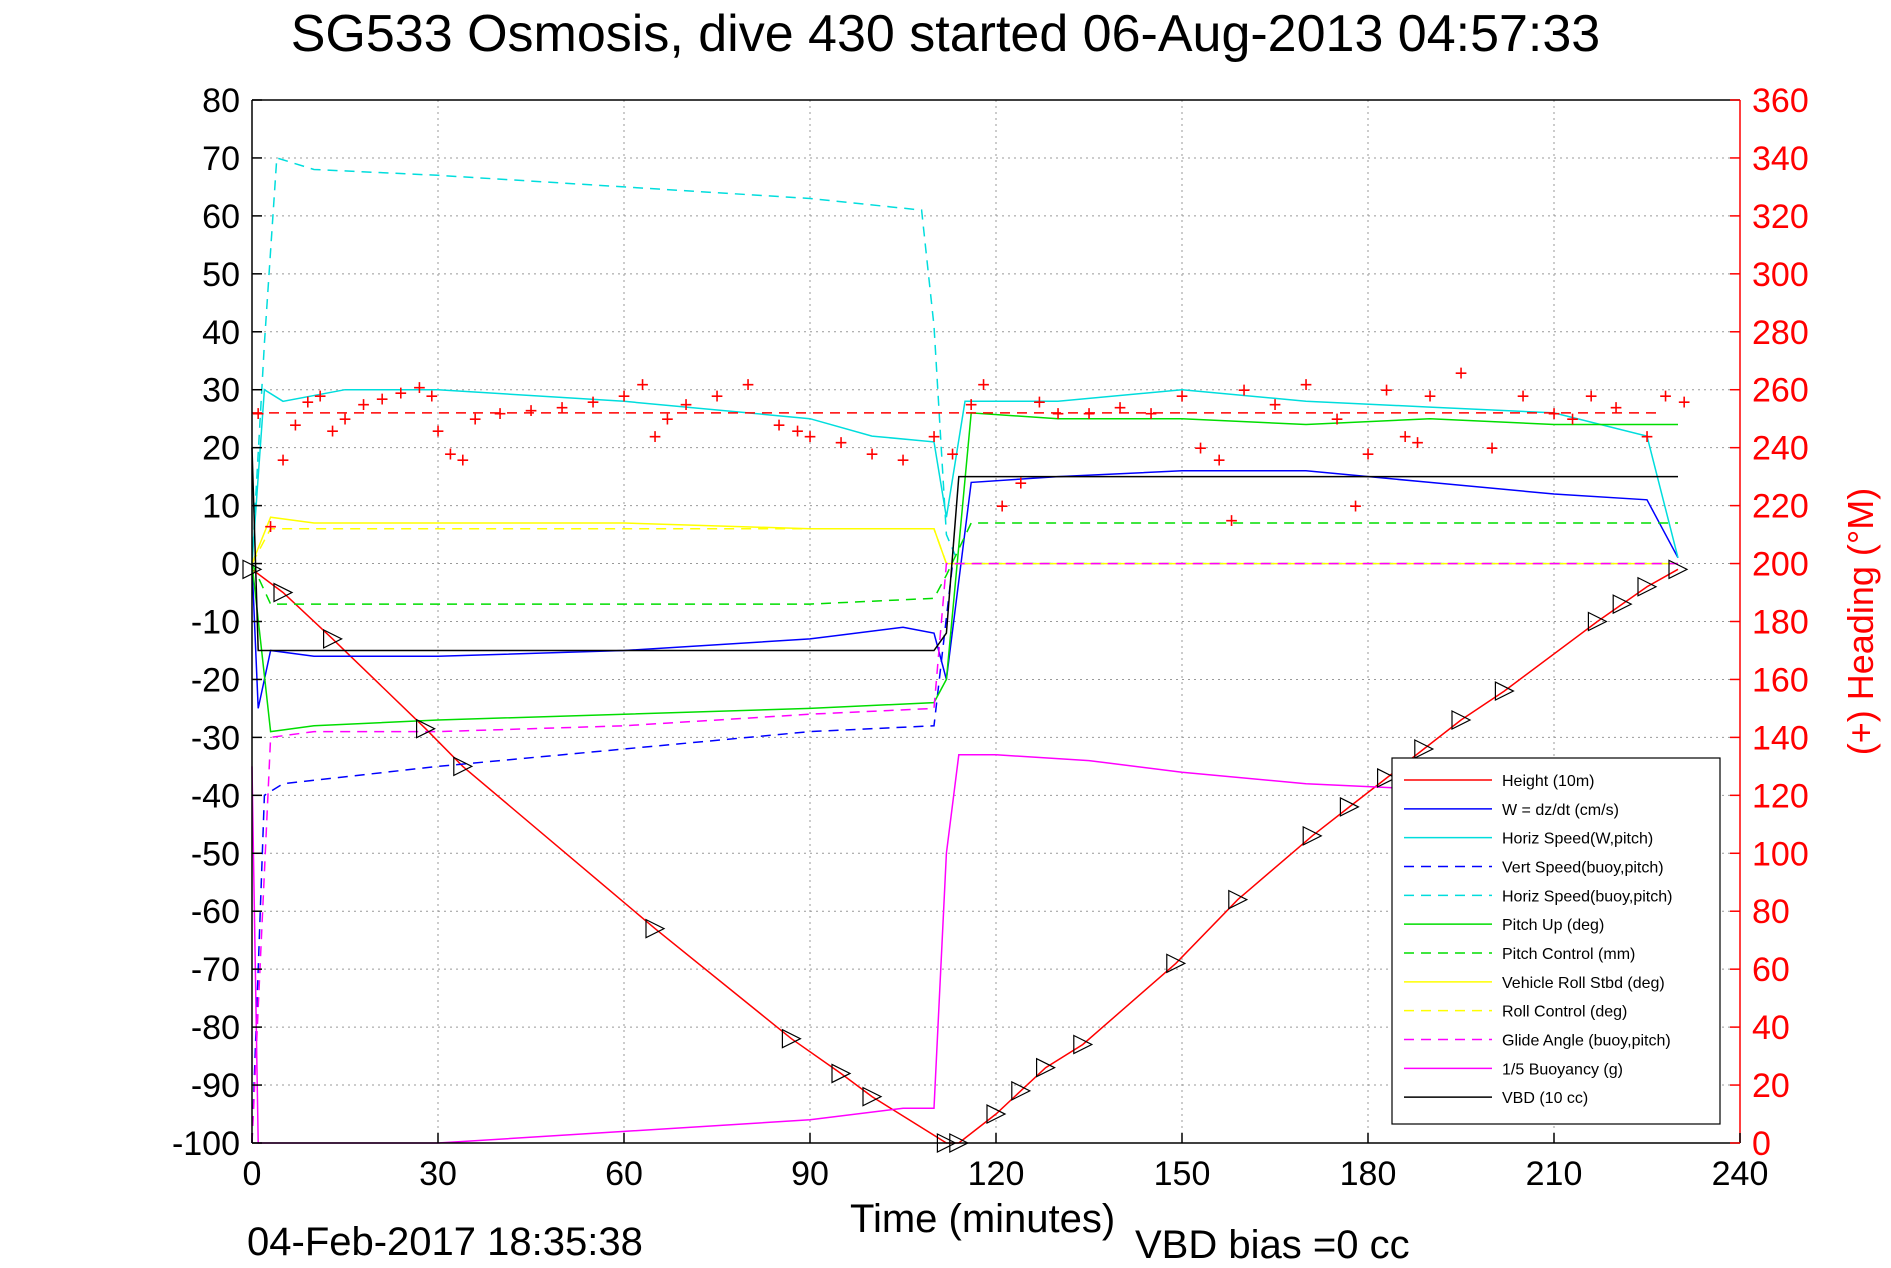 Image resolution: width=1891 pixels, height=1268 pixels. What do you see at coordinates (1761, 1144) in the screenshot?
I see `y-right-tick-label: 0` at bounding box center [1761, 1144].